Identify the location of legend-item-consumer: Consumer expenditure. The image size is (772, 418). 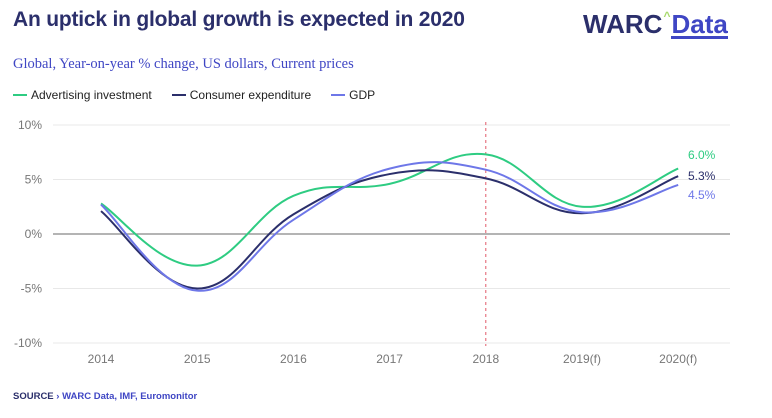
(241, 95).